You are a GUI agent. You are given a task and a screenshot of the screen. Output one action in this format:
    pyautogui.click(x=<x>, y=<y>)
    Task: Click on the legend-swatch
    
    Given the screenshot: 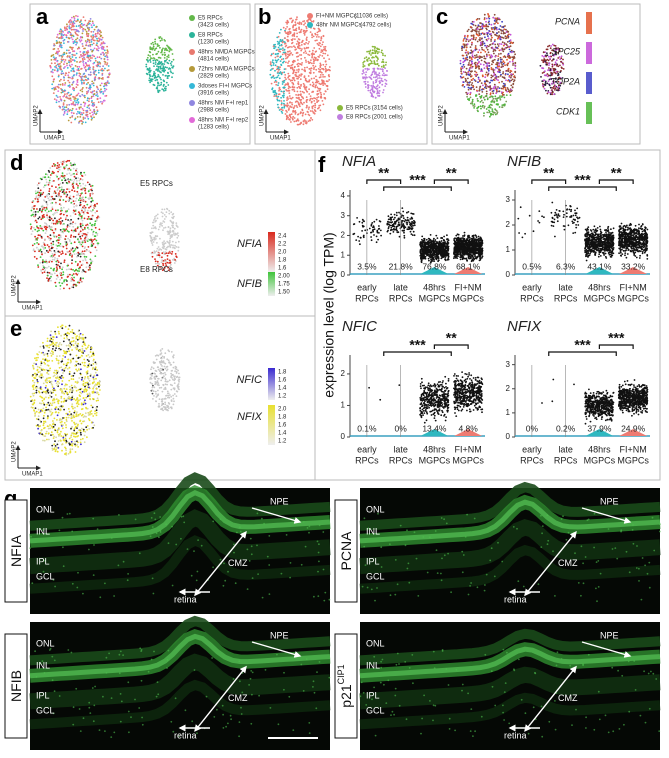 What is the action you would take?
    pyautogui.click(x=310, y=16)
    